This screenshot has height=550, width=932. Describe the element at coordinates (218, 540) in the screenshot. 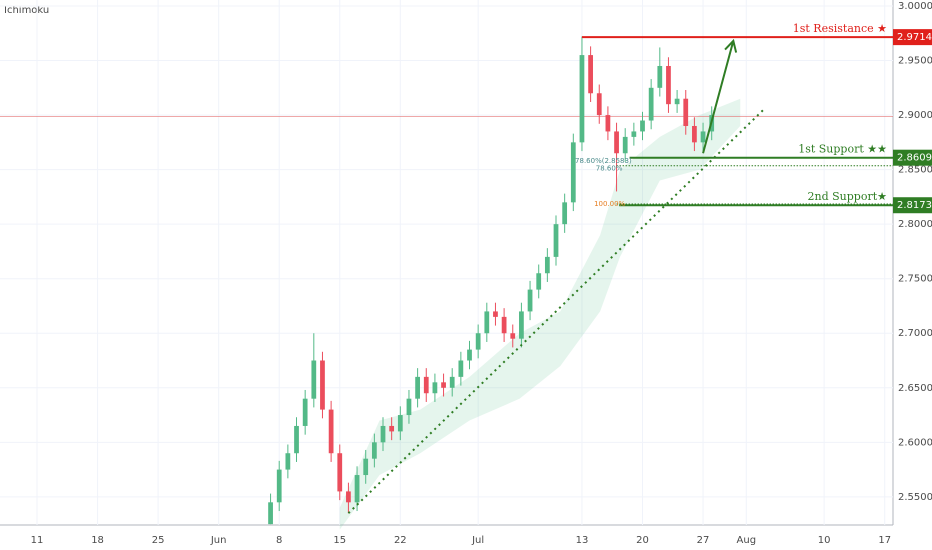

I see `x-tick-label: Jun` at that location.